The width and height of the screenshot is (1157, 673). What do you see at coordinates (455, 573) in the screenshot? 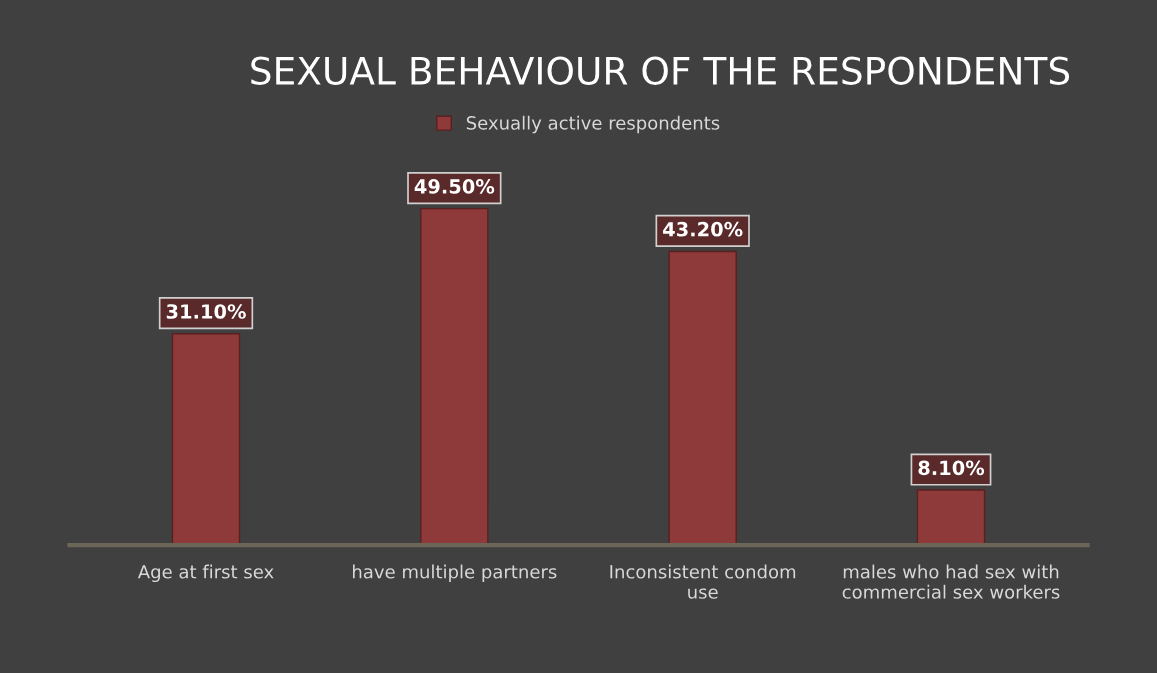
I see `x-tick-label: have multiple partners` at bounding box center [455, 573].